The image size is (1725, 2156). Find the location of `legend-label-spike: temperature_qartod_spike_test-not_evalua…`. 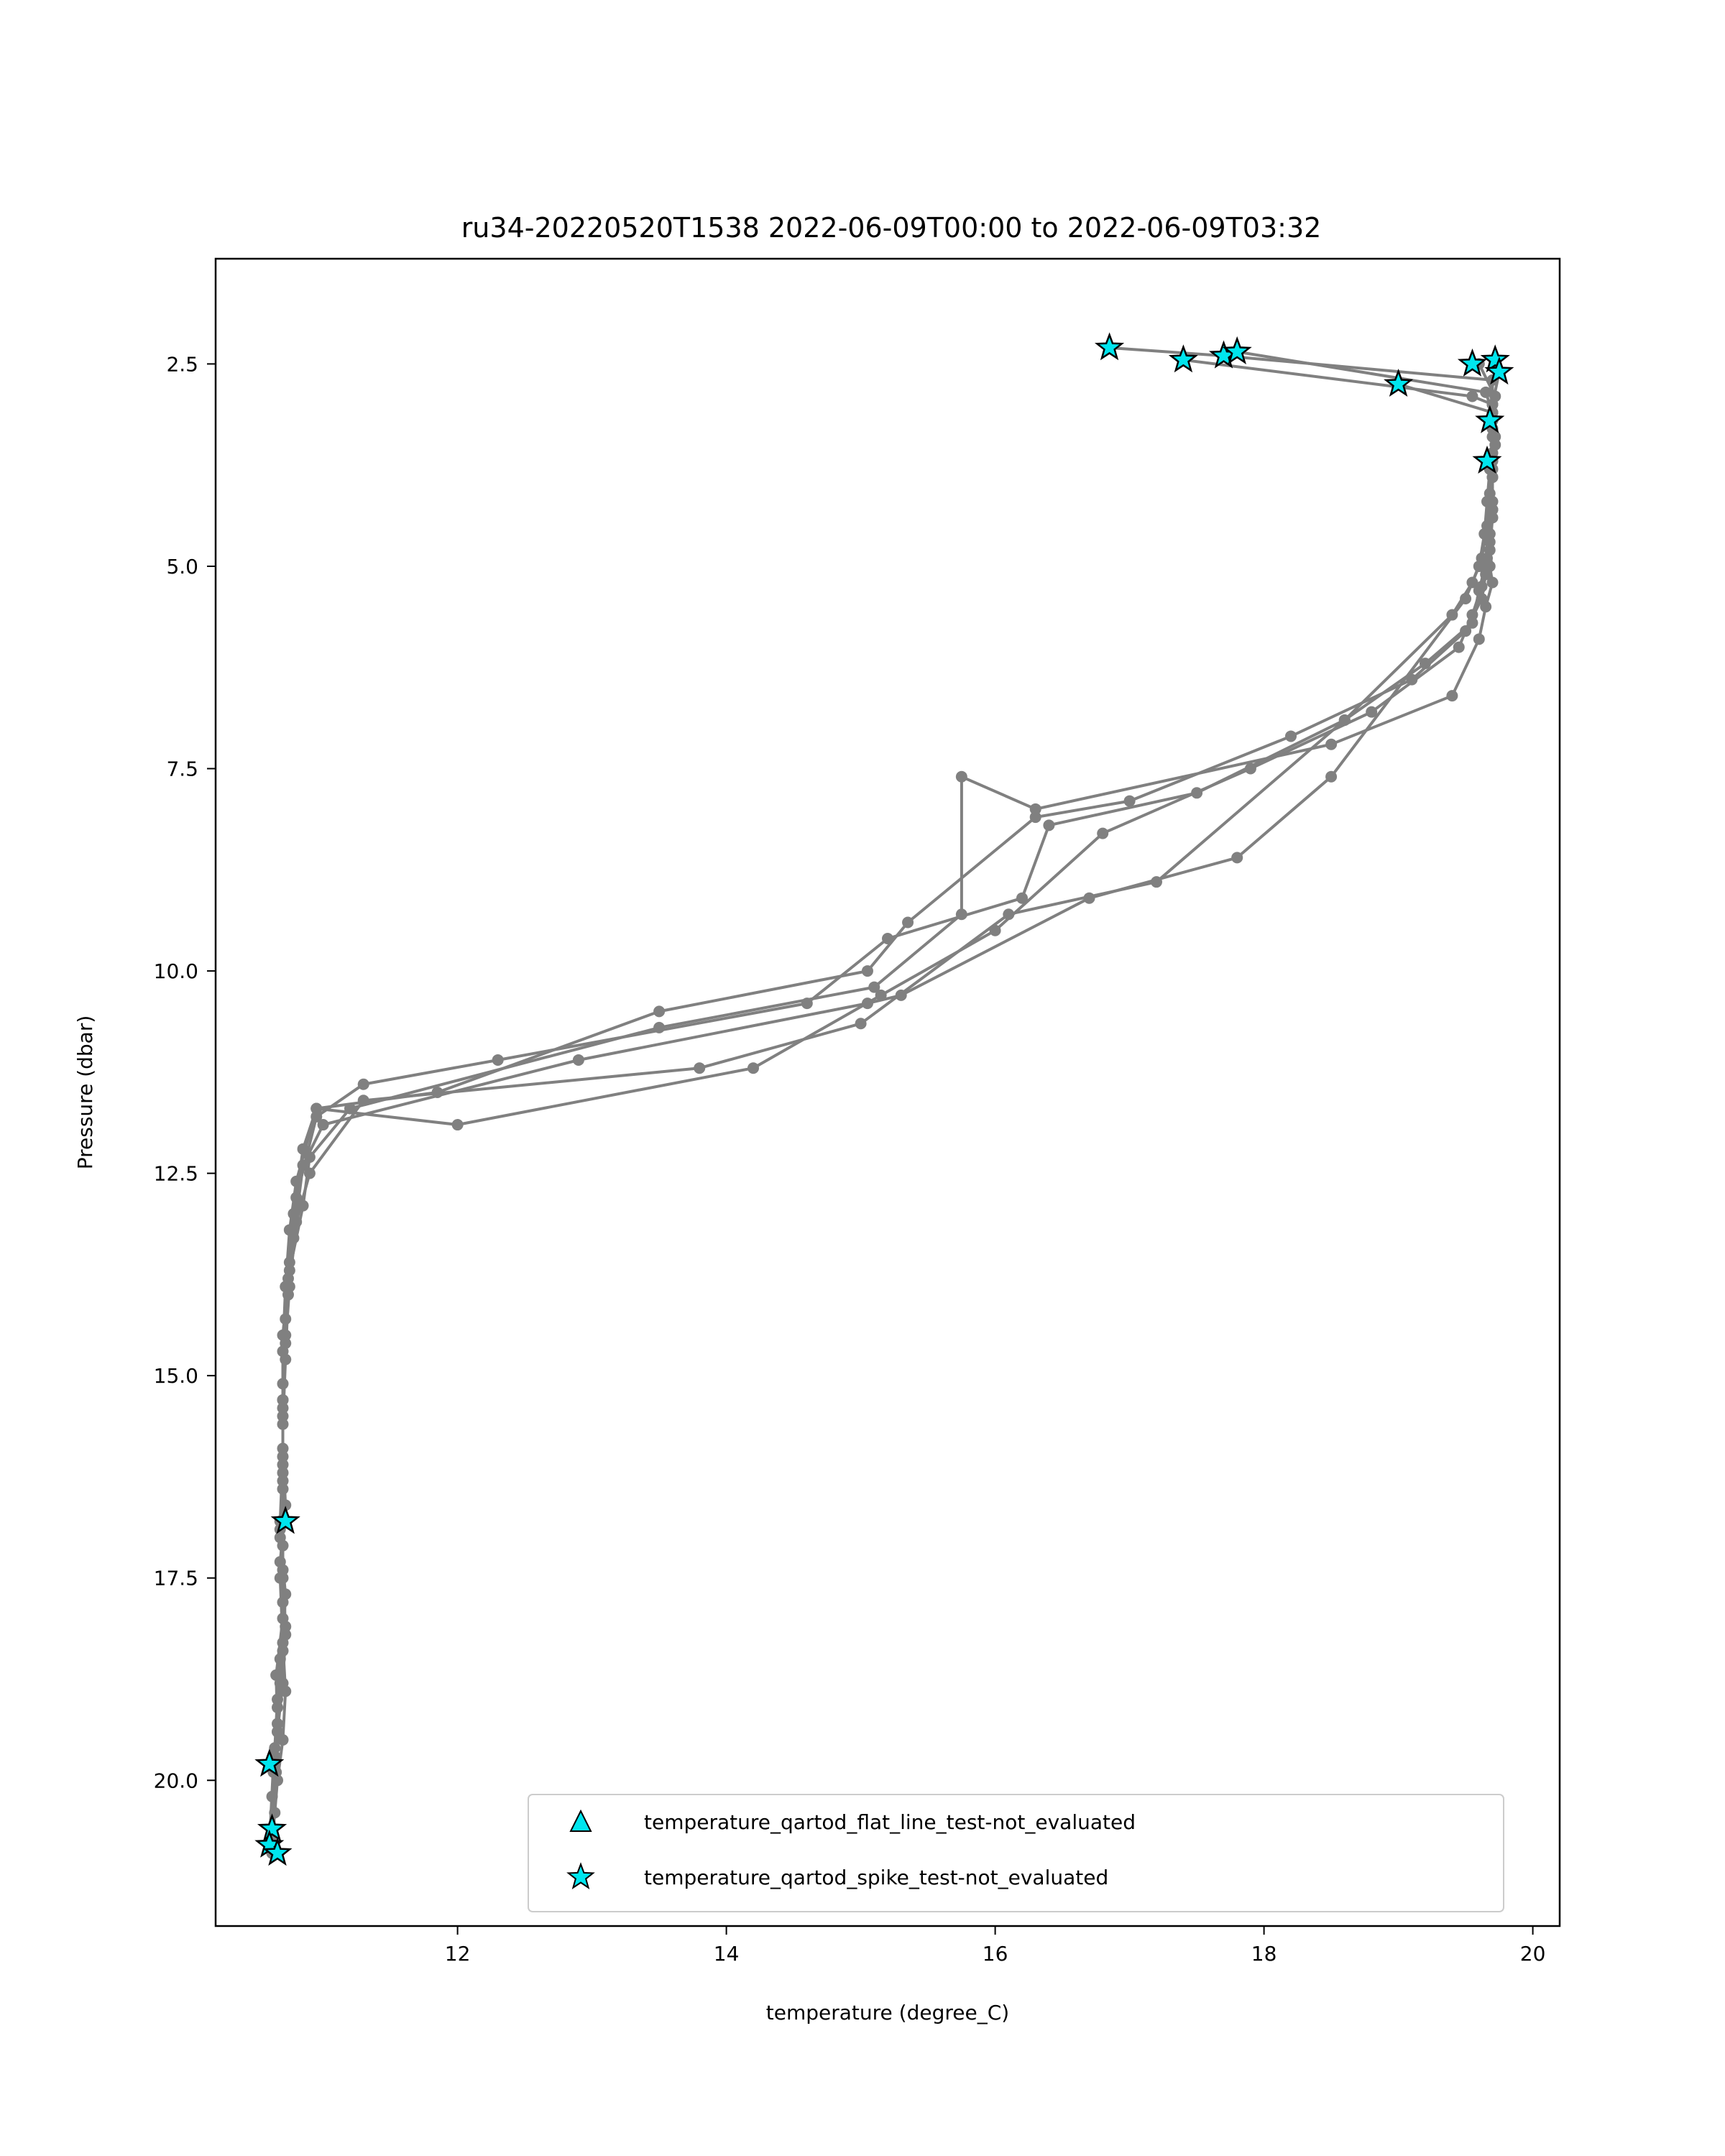

legend-label-spike: temperature_qartod_spike_test-not_evalua… is located at coordinates (876, 1878).